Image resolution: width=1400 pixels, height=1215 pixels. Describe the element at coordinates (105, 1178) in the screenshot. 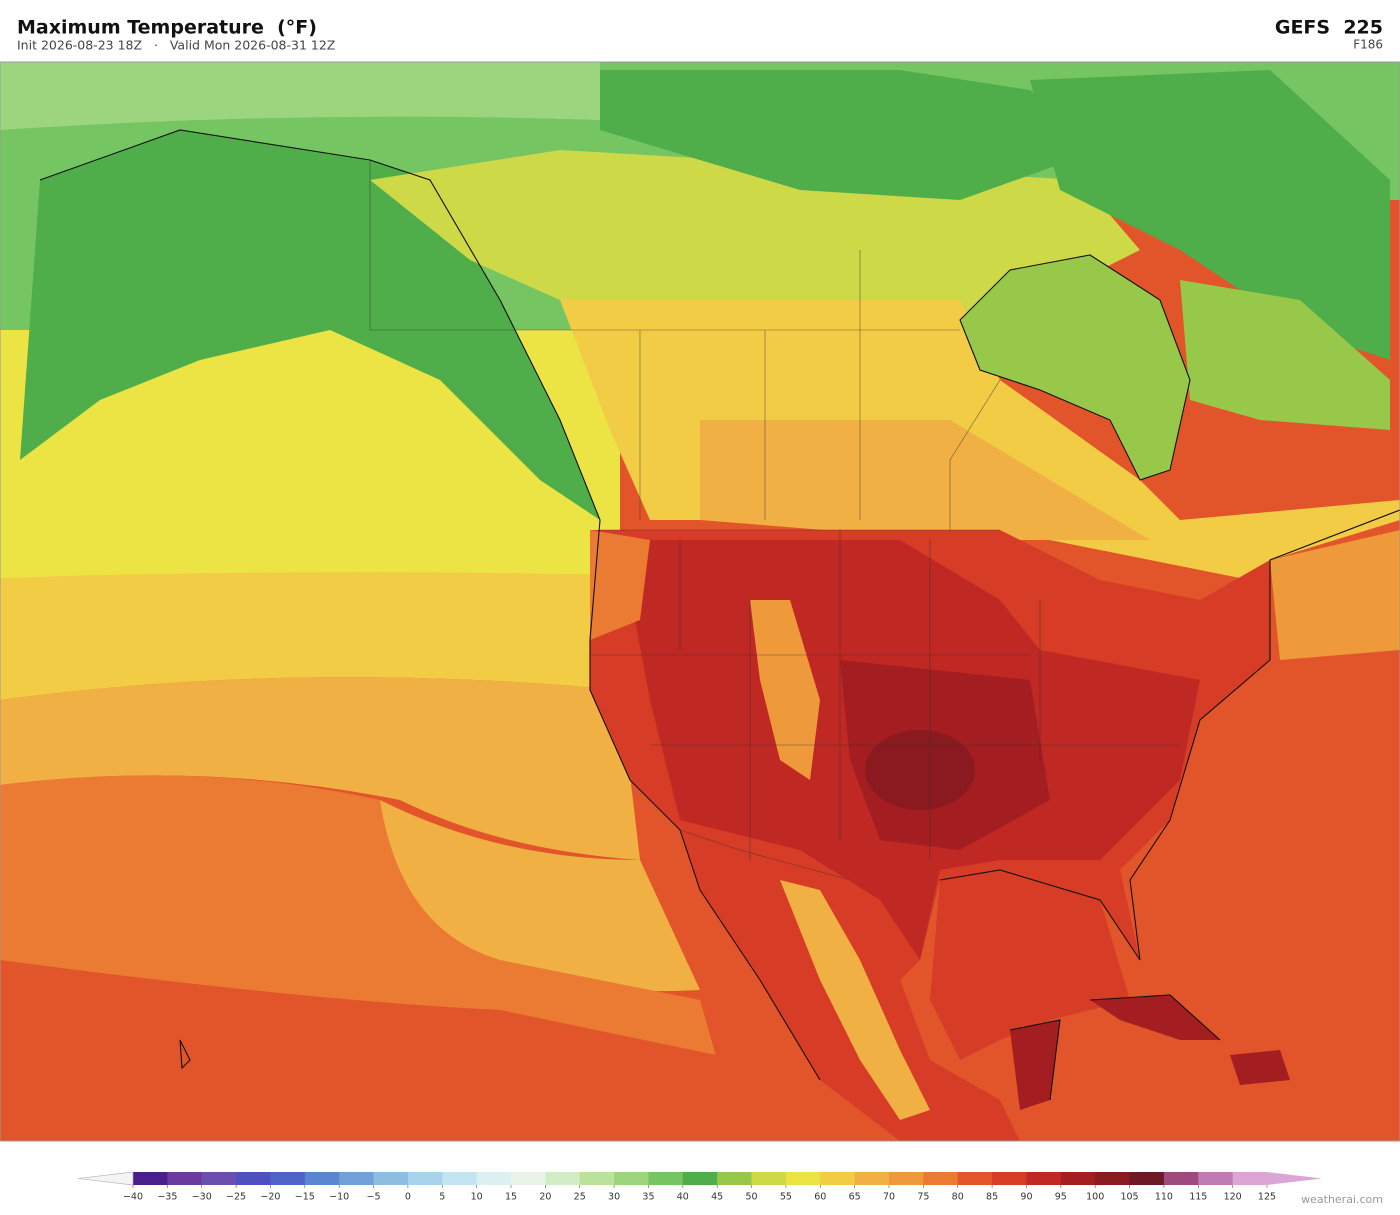

I see `under-extension` at that location.